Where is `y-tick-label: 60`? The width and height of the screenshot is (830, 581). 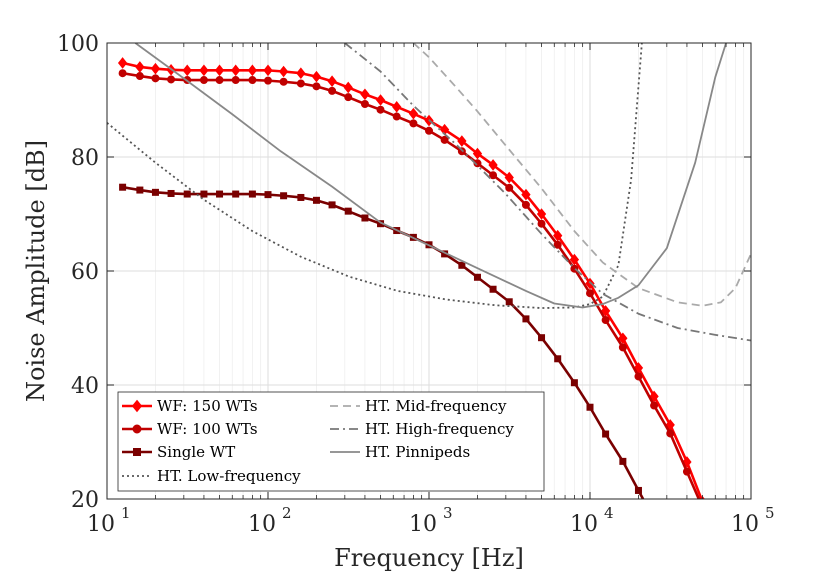 y-tick-label: 60 is located at coordinates (85, 272).